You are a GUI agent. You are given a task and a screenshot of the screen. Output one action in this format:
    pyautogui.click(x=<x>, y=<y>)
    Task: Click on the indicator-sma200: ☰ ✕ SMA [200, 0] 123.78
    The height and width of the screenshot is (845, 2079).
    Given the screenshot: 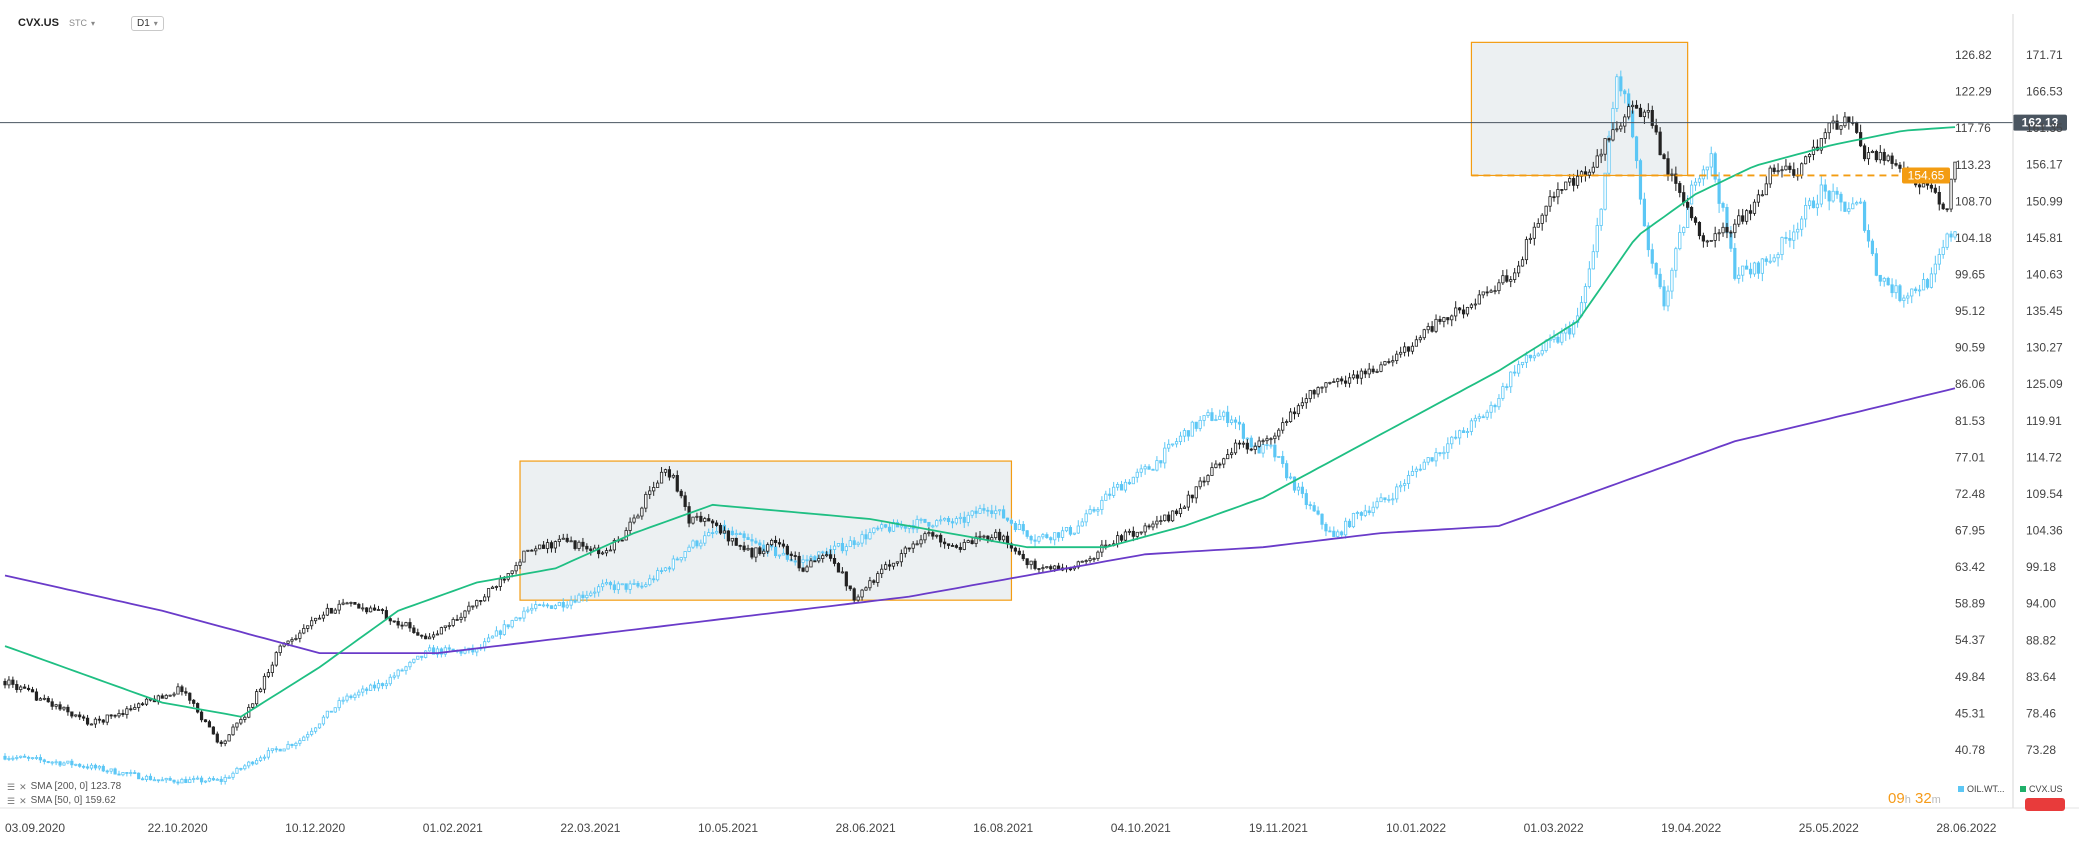 What is the action you would take?
    pyautogui.click(x=64, y=787)
    